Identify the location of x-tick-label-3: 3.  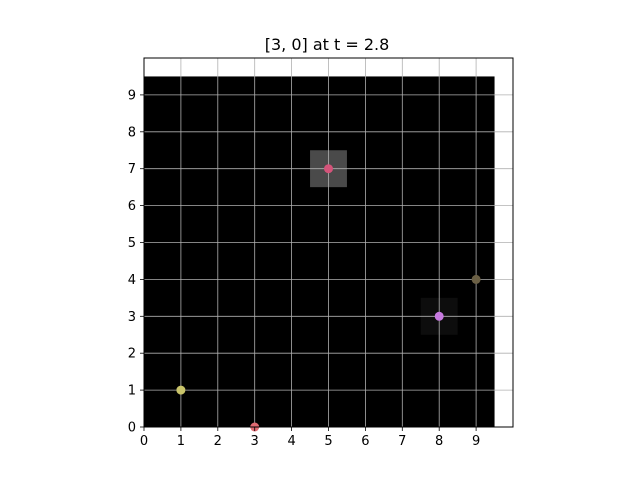
(255, 441).